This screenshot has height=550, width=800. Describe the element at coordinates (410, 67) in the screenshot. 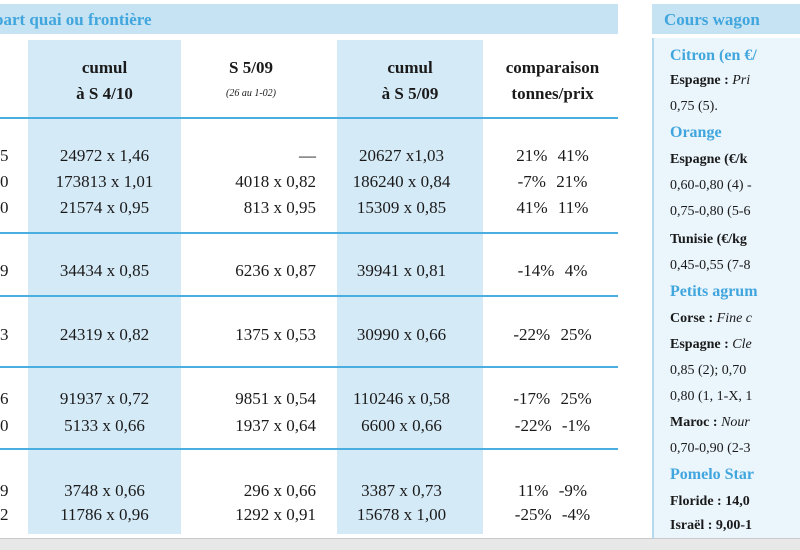

I see `header-cumul-509-line1: cumul` at that location.